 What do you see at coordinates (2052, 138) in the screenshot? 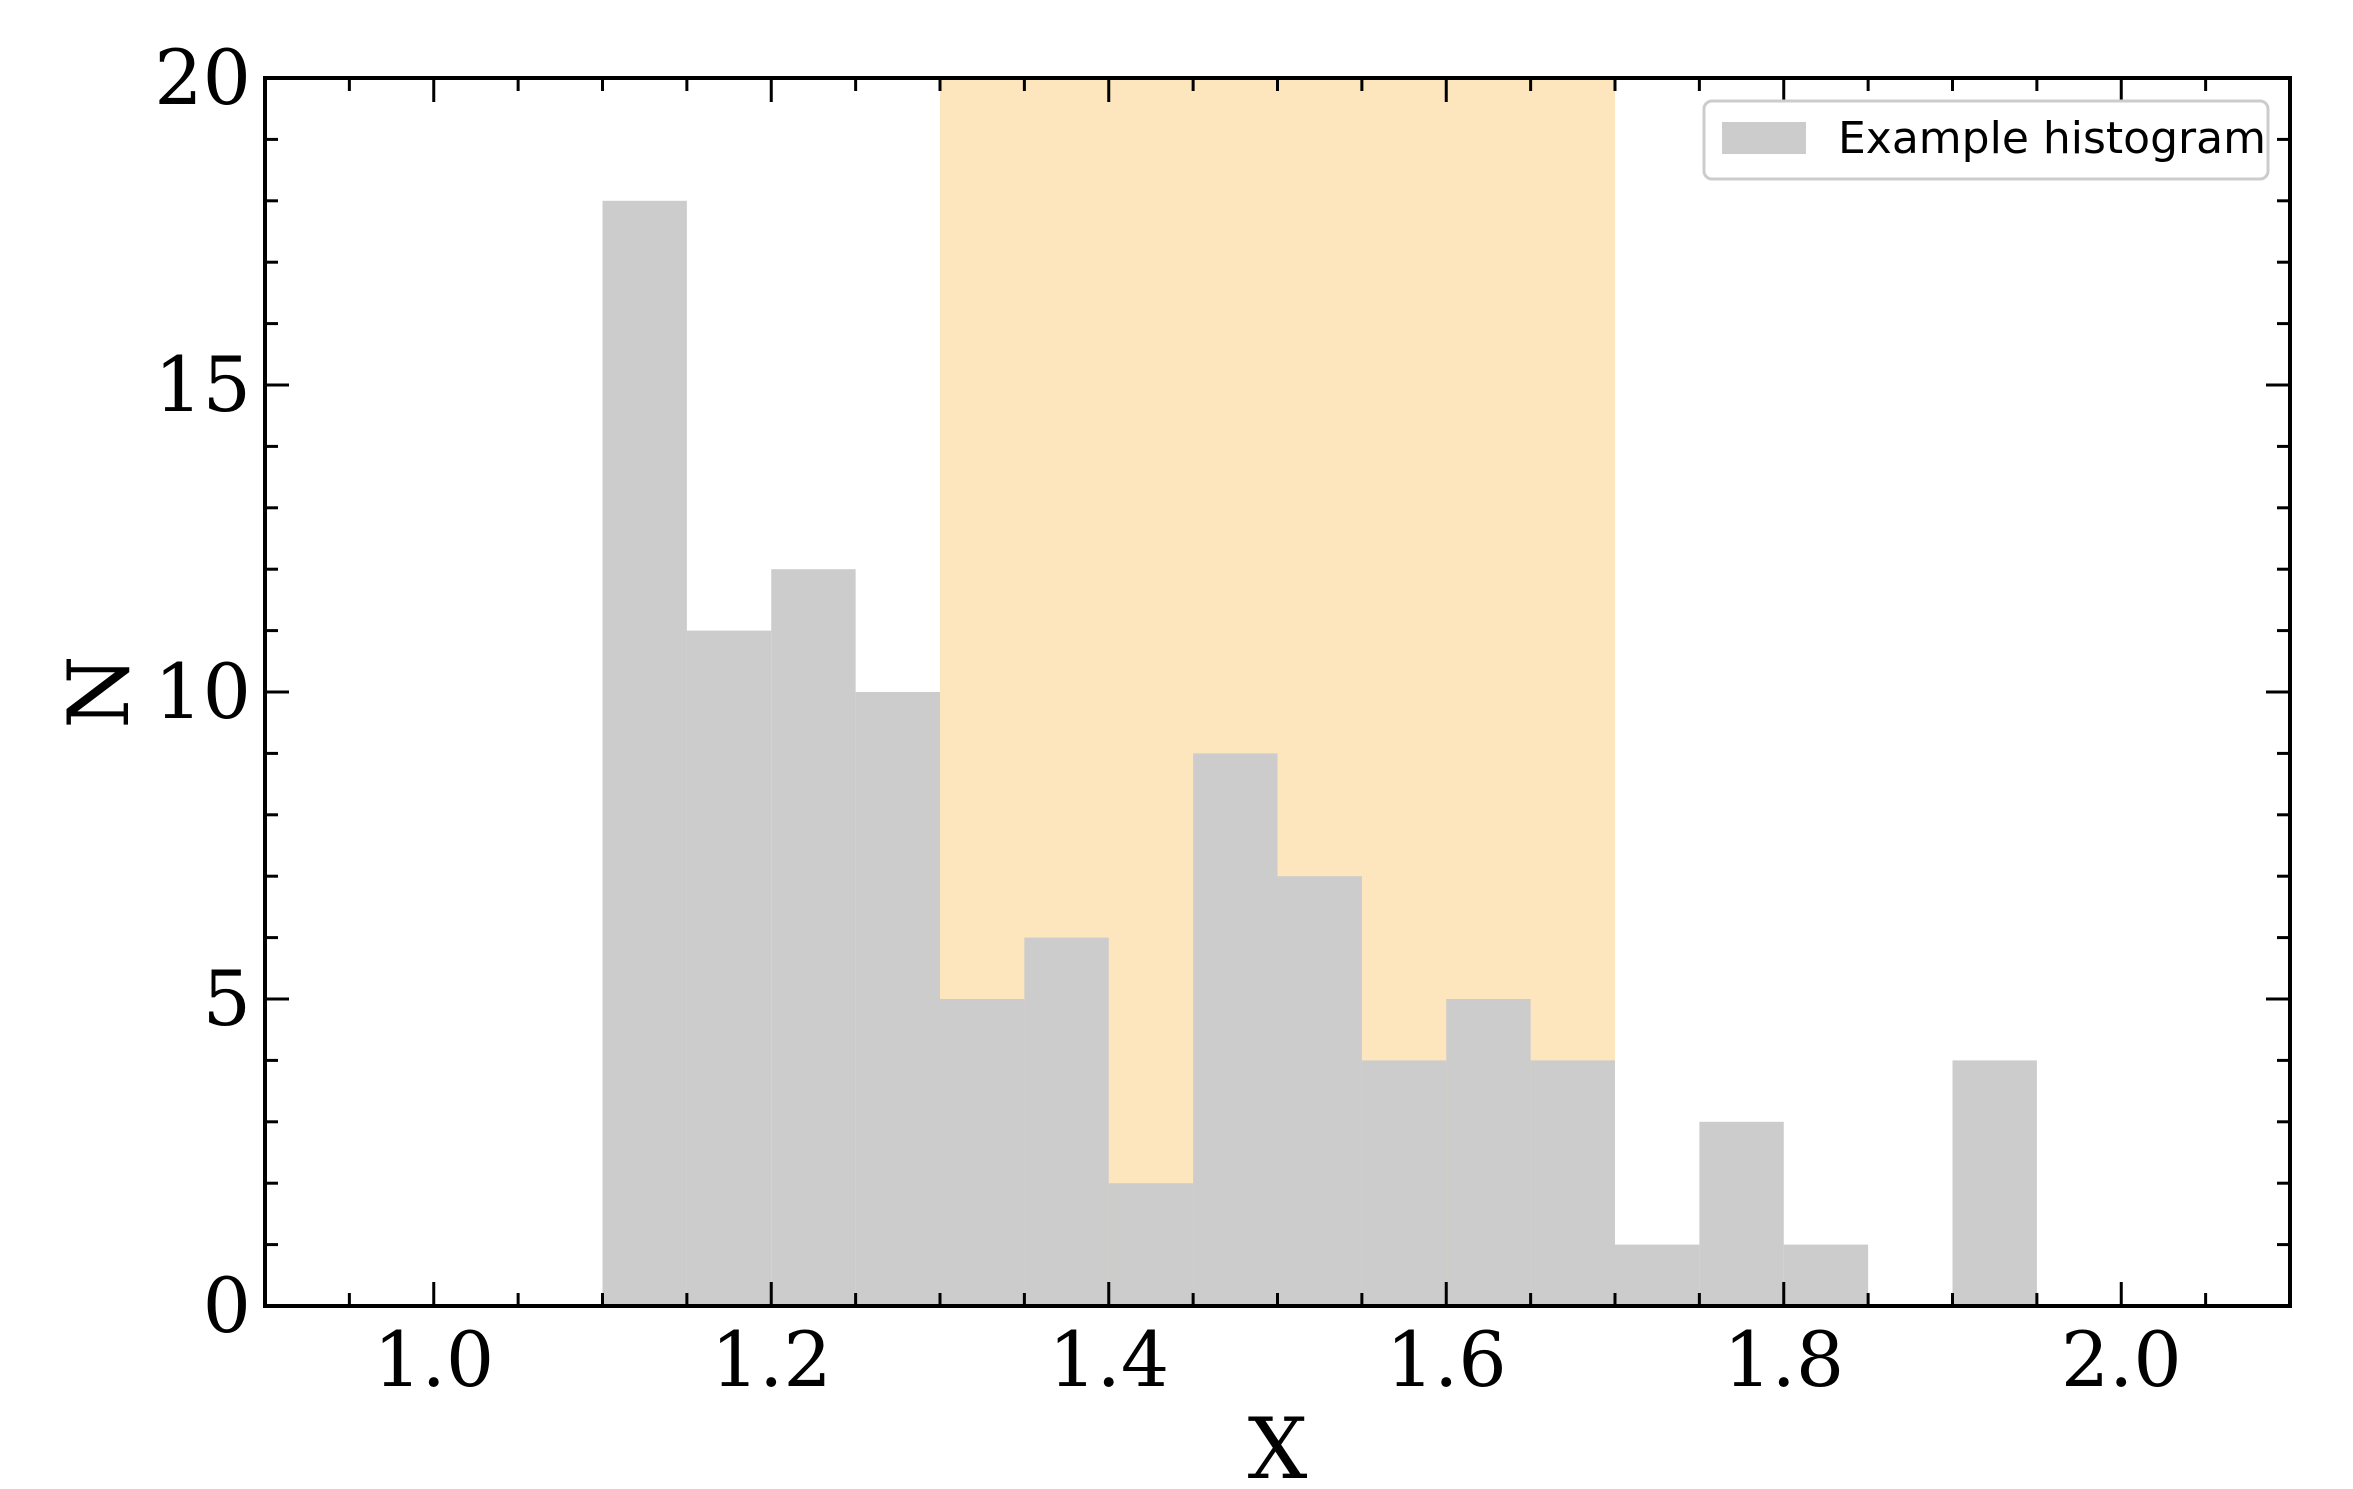
I see `legend-label: Example histogram` at bounding box center [2052, 138].